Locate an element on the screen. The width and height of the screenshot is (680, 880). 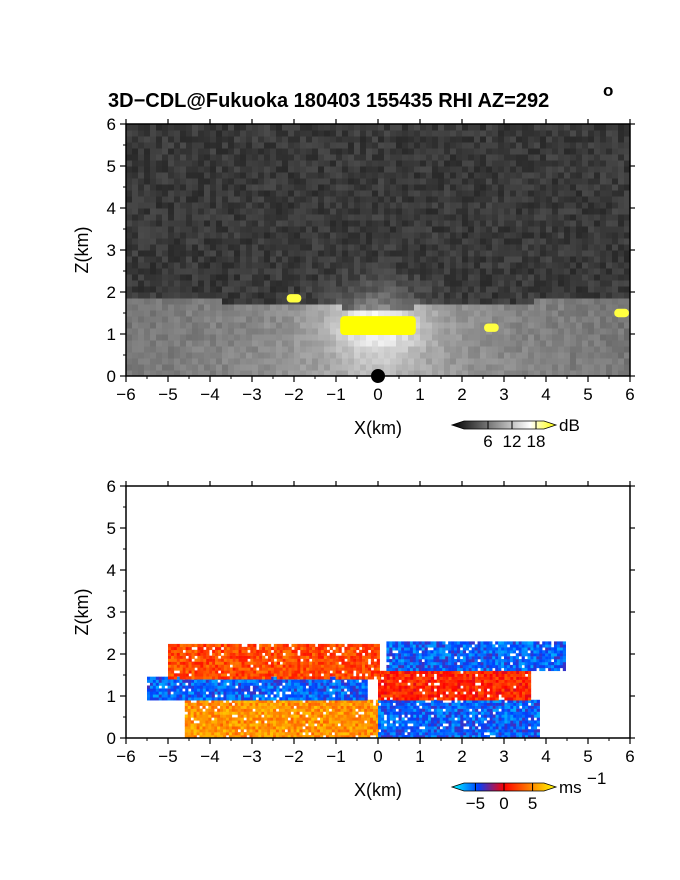
colorbar-tick-label: 12 is located at coordinates (512, 441).